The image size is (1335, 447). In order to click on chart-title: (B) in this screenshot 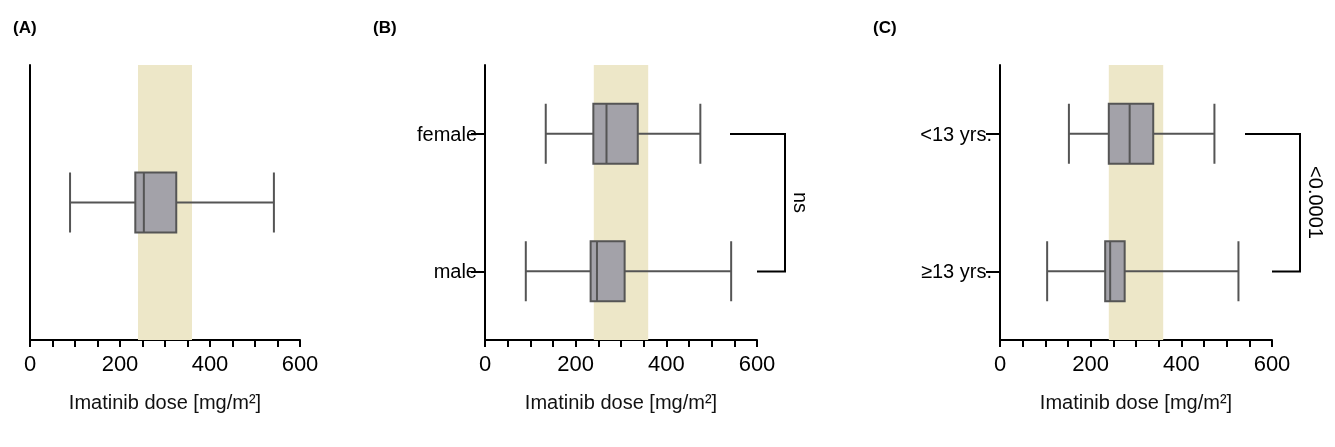, I will do `click(385, 27)`.